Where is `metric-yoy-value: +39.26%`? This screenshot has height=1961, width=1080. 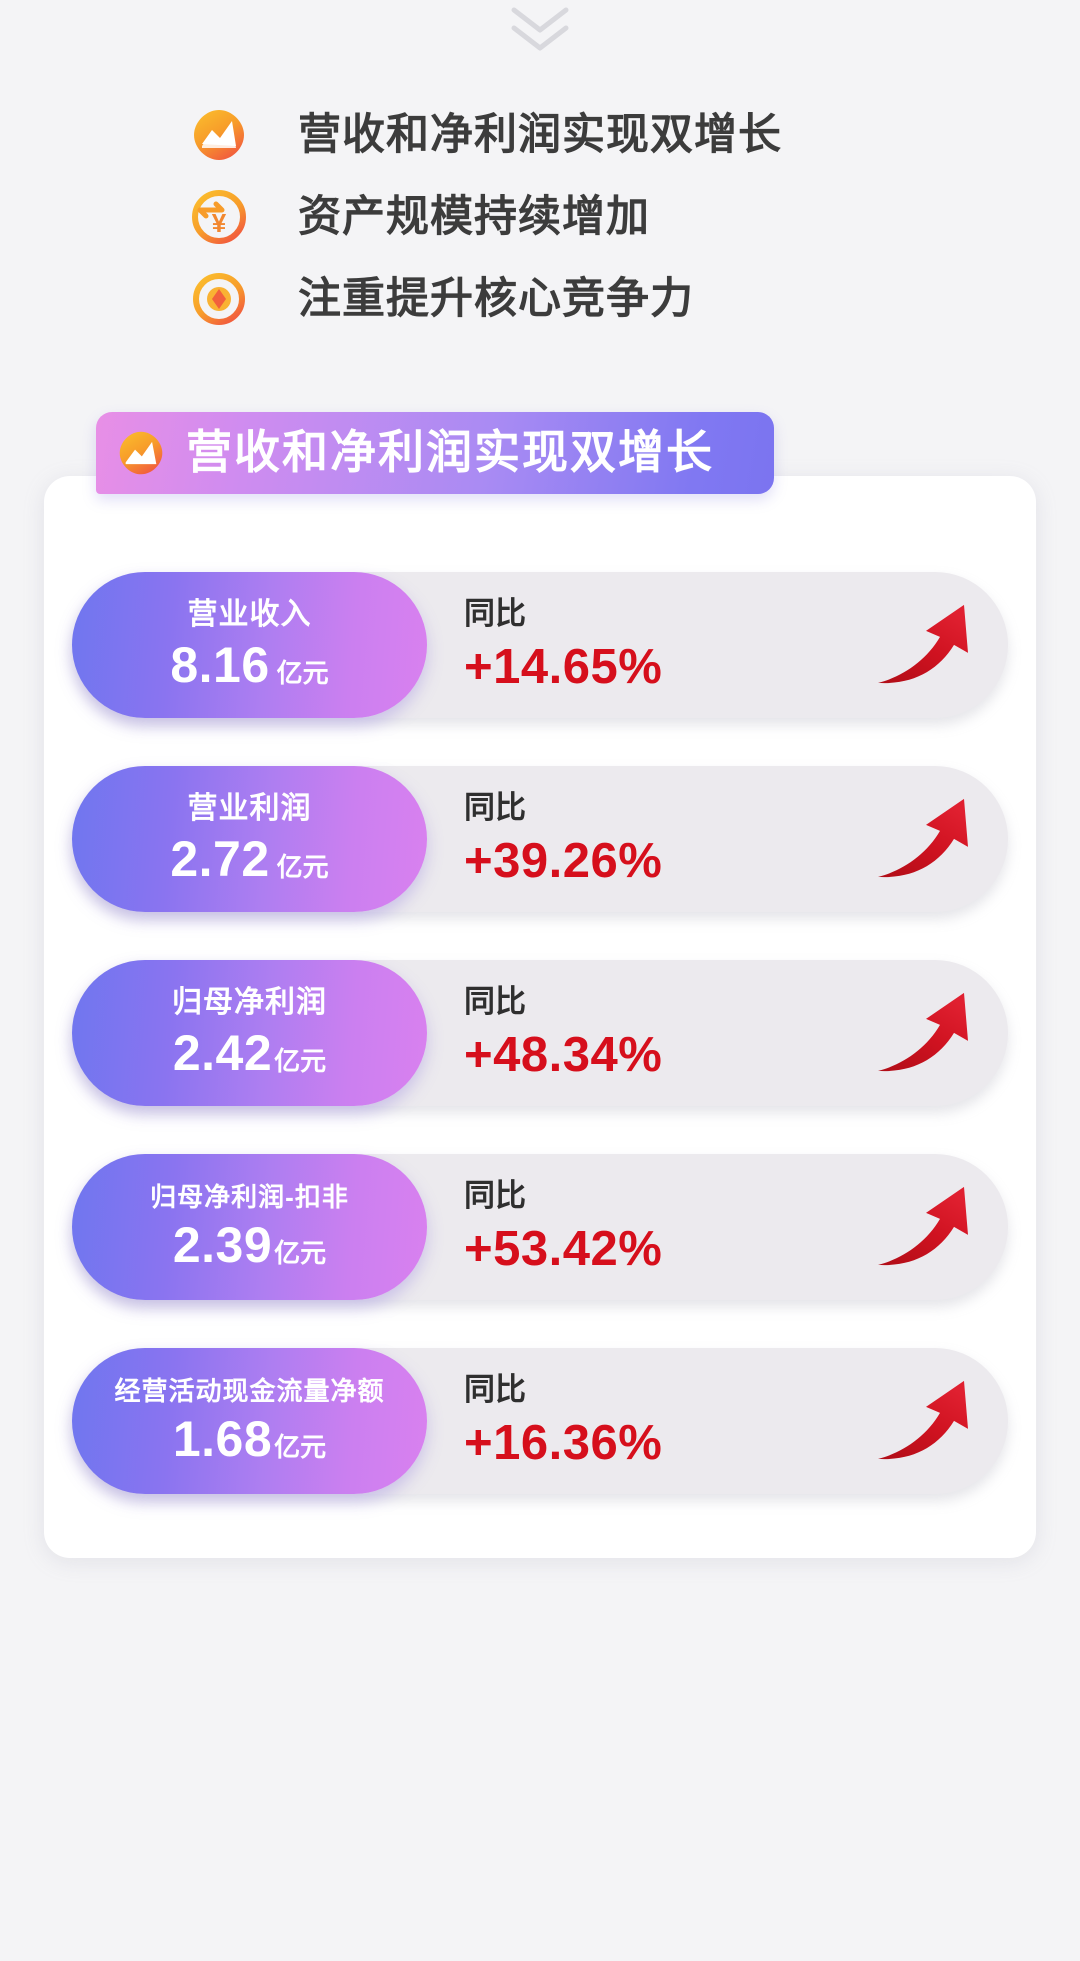 metric-yoy-value: +39.26% is located at coordinates (563, 861).